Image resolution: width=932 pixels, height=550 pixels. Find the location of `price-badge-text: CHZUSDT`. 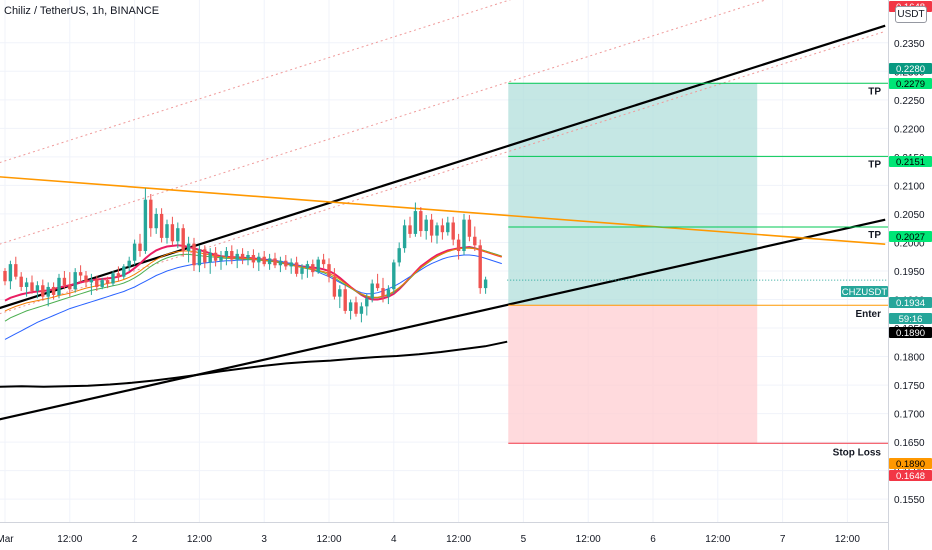

price-badge-text: CHZUSDT is located at coordinates (865, 292).